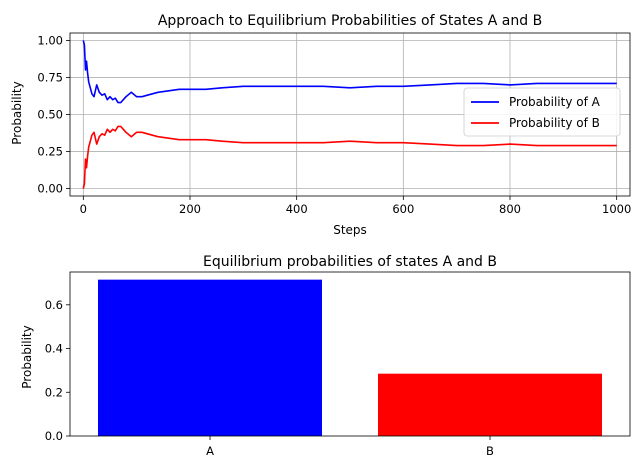 The image size is (638, 469). I want to click on legend-box, so click(542, 112).